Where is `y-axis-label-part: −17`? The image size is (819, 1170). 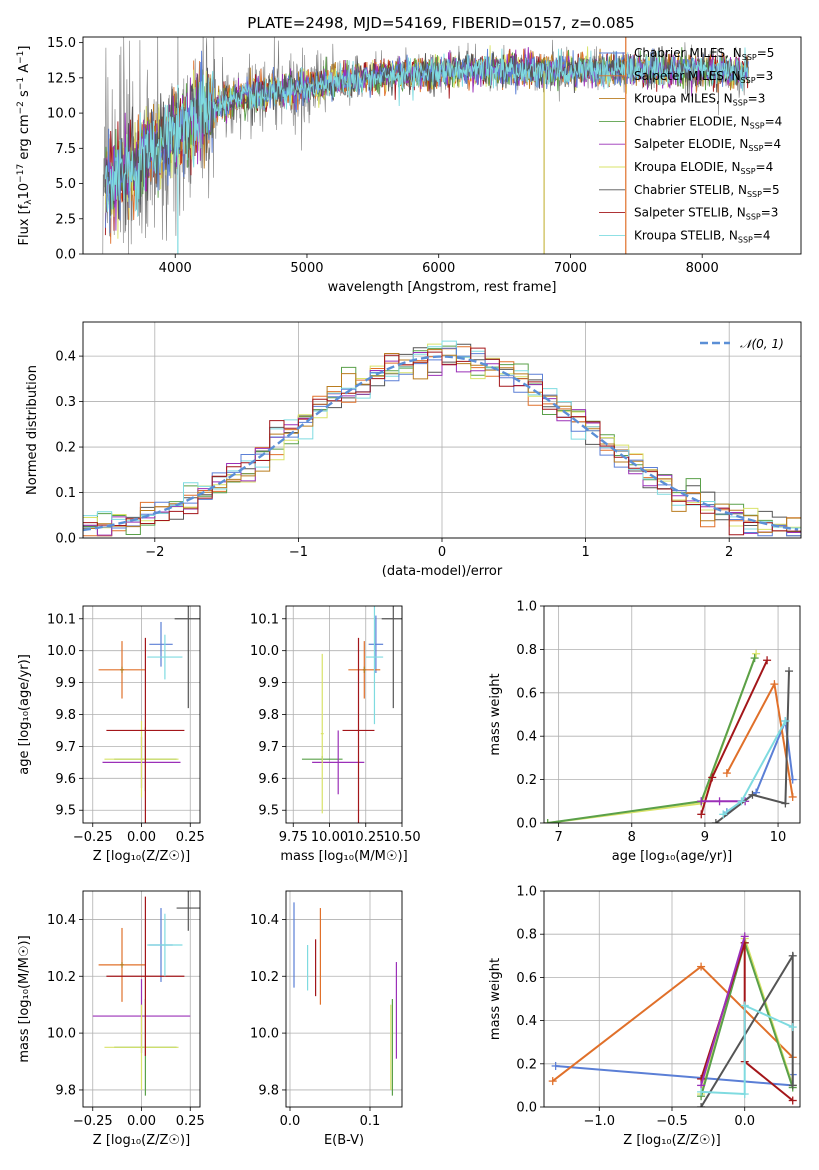 y-axis-label-part: −17 is located at coordinates (21, 173).